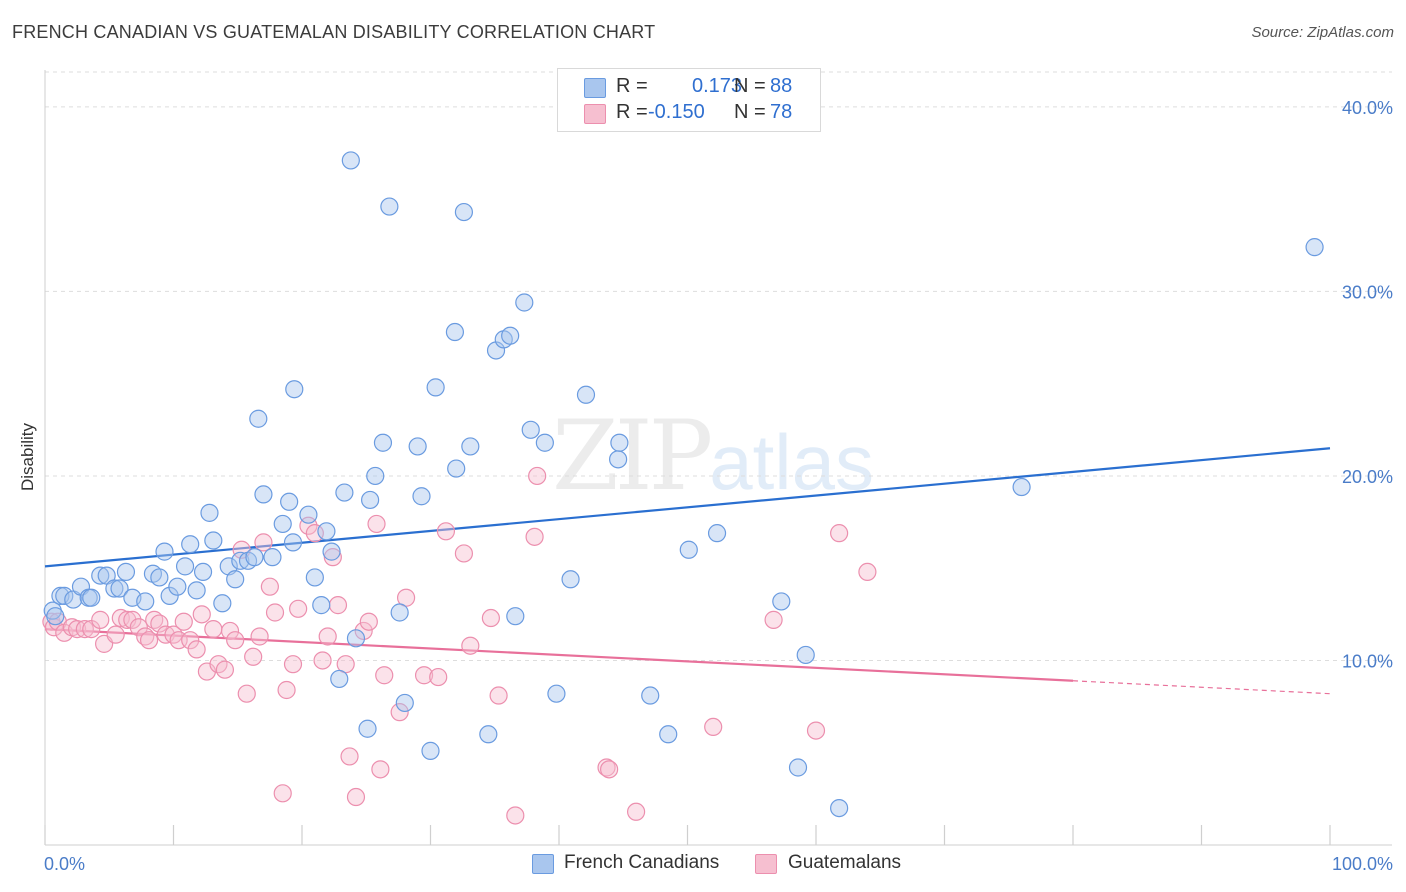  What do you see at coordinates (1201, 687) in the screenshot?
I see `guatemalans-trend-extension` at bounding box center [1201, 687].